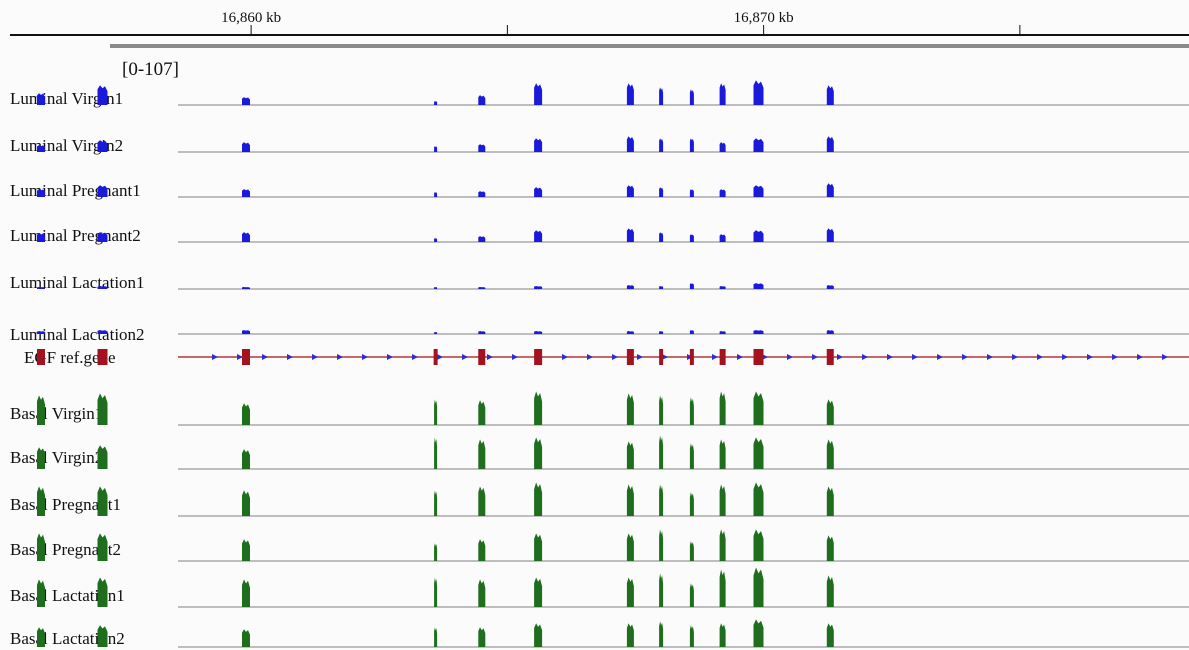 The image size is (1189, 650). What do you see at coordinates (599, 452) in the screenshot?
I see `track-basal-virgin2: Basal Virgin2` at bounding box center [599, 452].